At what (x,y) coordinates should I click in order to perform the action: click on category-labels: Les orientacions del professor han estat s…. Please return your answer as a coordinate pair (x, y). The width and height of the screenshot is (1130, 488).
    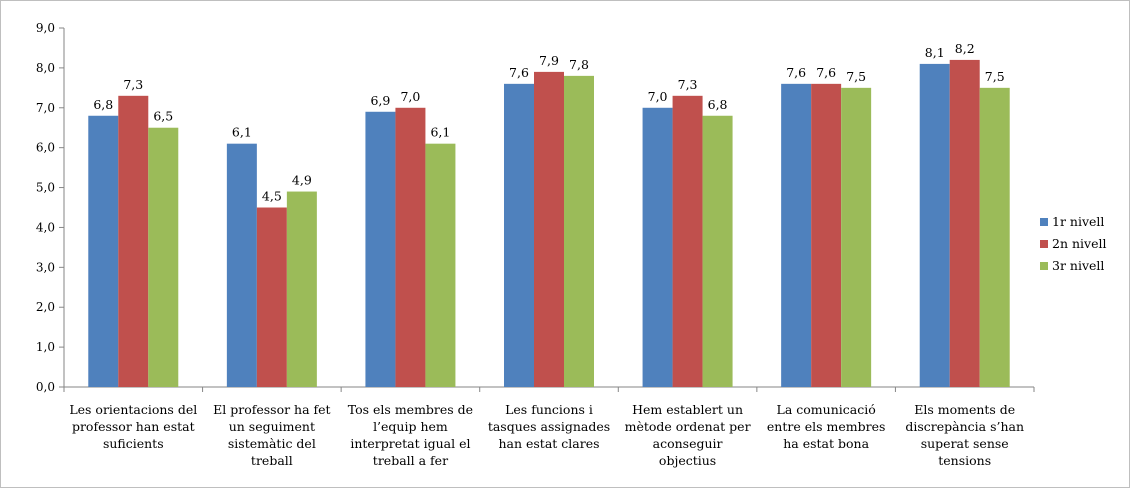
    Looking at the image, I should click on (546, 435).